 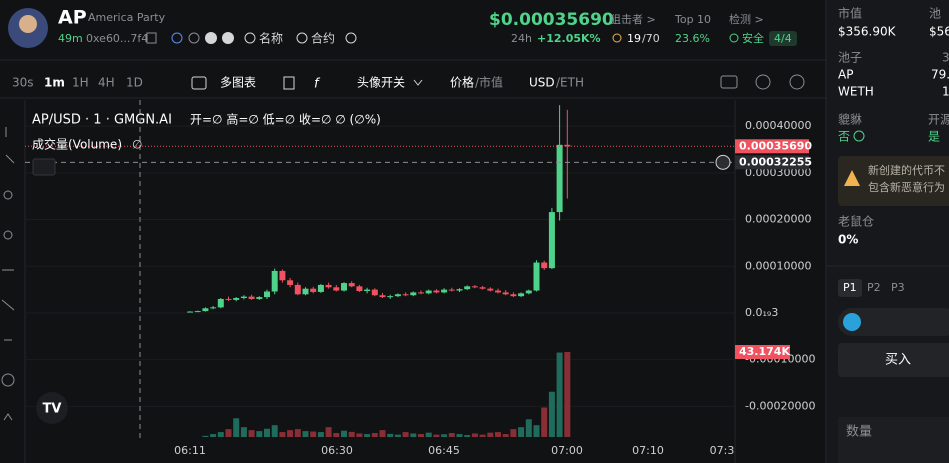 What do you see at coordinates (489, 82) in the screenshot?
I see `market-cap-mode: /市值` at bounding box center [489, 82].